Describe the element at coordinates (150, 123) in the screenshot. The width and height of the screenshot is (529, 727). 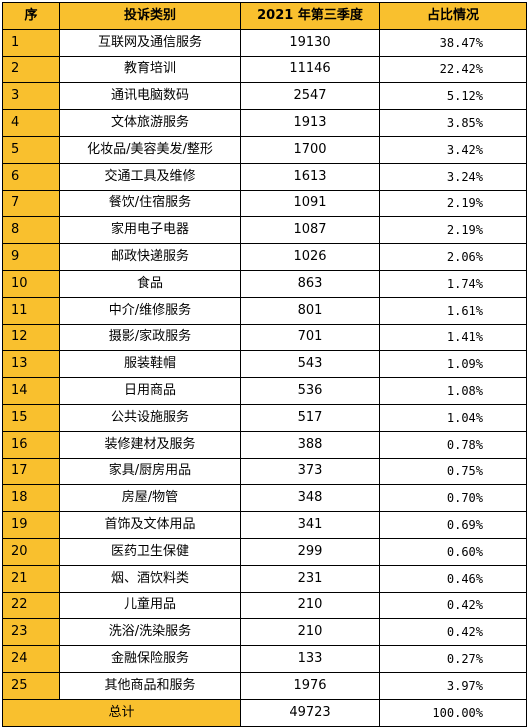
I see `row-category: 文体旅游服务` at that location.